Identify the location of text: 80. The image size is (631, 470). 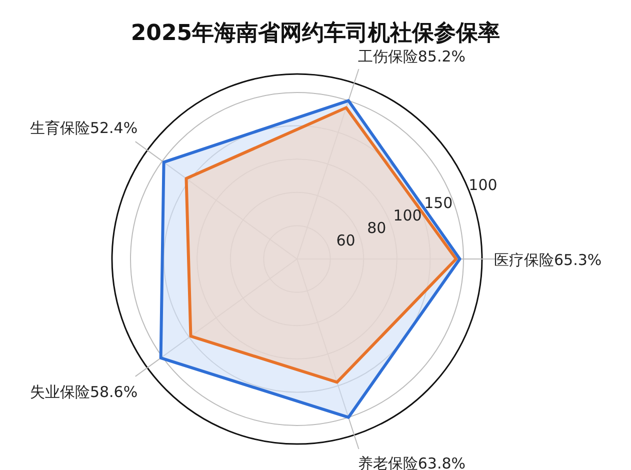
(376, 227).